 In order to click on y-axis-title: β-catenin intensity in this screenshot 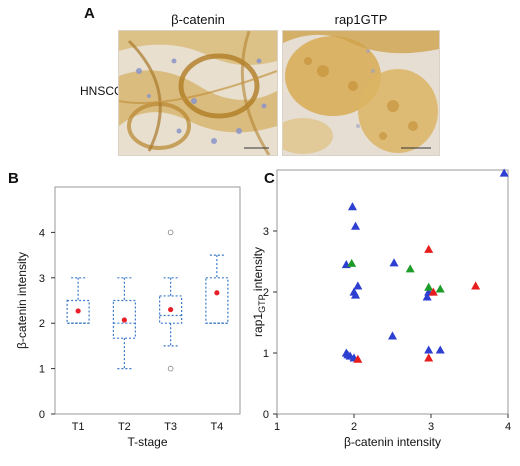, I will do `click(22, 300)`.